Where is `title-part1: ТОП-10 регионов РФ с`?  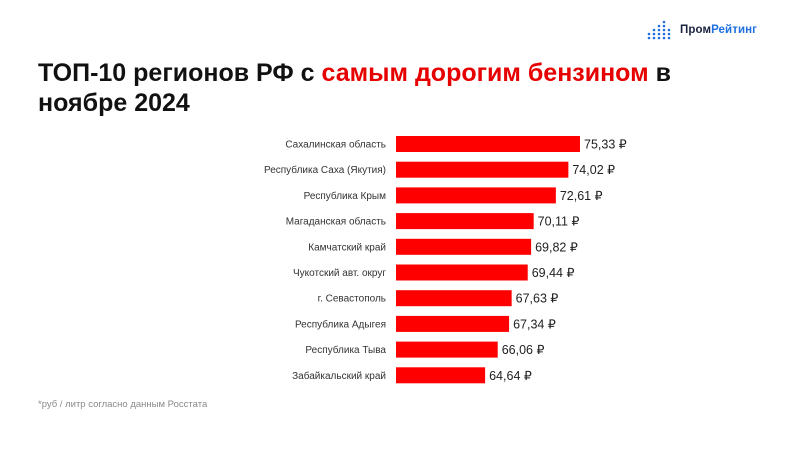 title-part1: ТОП-10 регионов РФ с is located at coordinates (180, 73).